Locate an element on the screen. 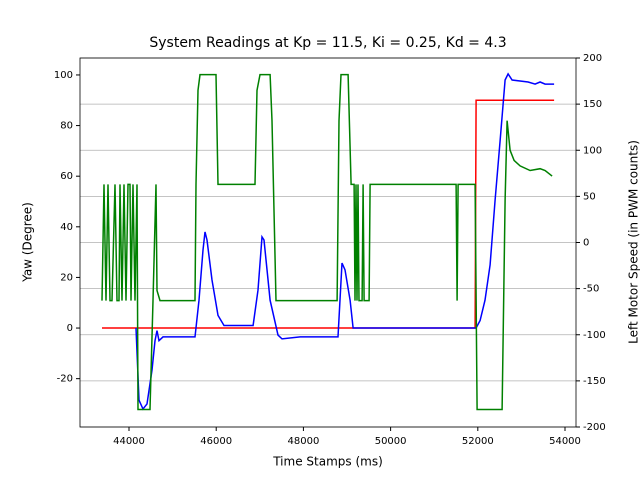  y2-tick-label: 50 is located at coordinates (589, 196).